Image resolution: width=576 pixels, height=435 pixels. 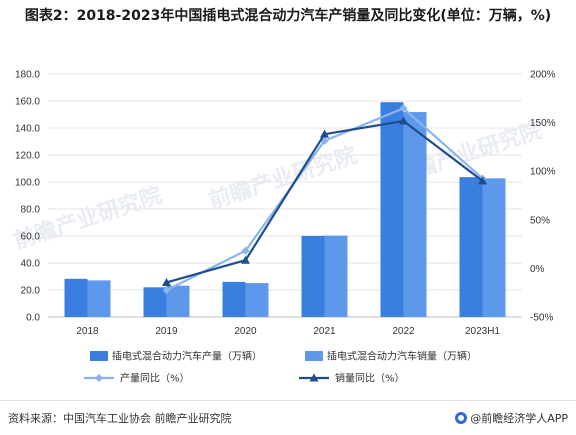 What do you see at coordinates (27, 156) in the screenshot?
I see `left-tick-label: 120.0` at bounding box center [27, 156].